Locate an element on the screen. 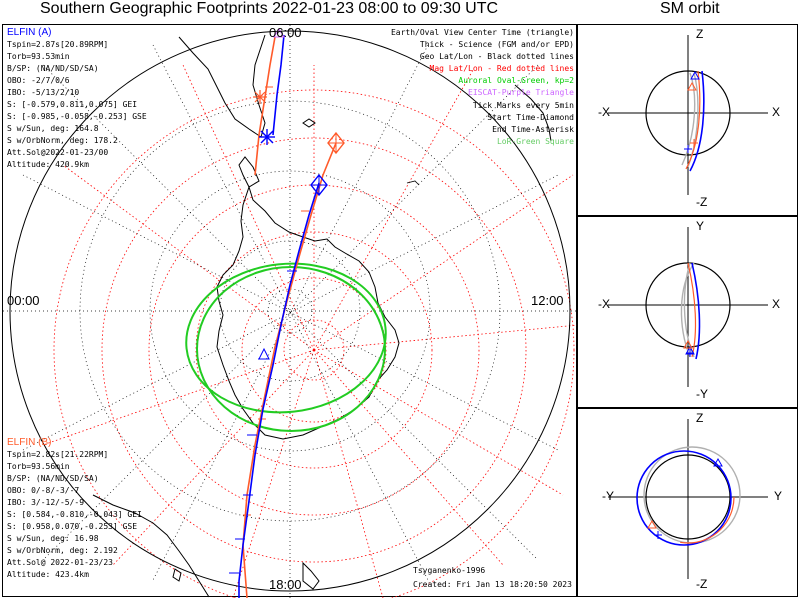 The width and height of the screenshot is (800, 600). elfin-a-triangle is located at coordinates (718, 462).